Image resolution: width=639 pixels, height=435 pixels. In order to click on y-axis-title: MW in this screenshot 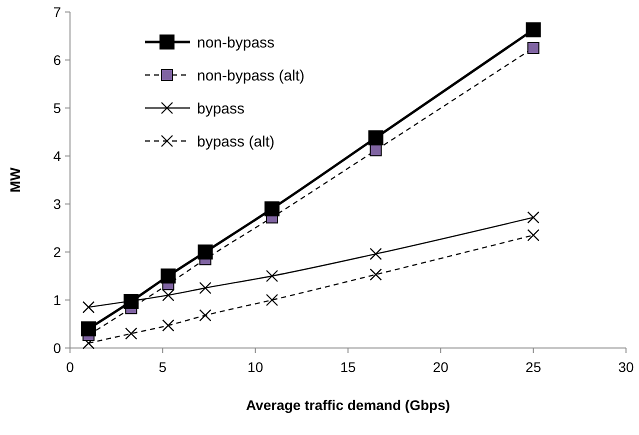, I will do `click(15, 179)`.